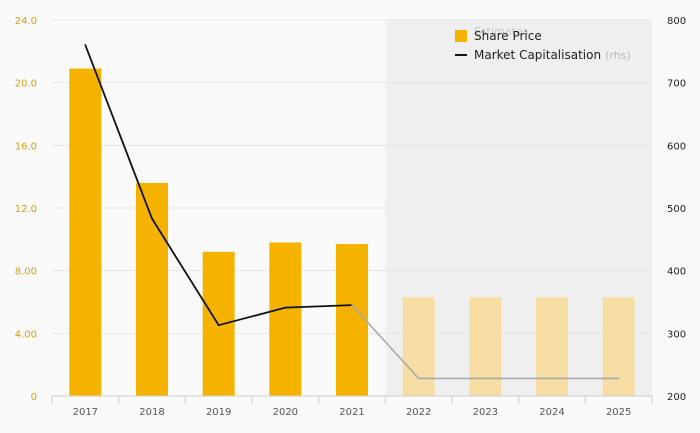 This screenshot has width=700, height=433. I want to click on legend-label-market-cap: Market Capitalisation (rhs), so click(552, 55).